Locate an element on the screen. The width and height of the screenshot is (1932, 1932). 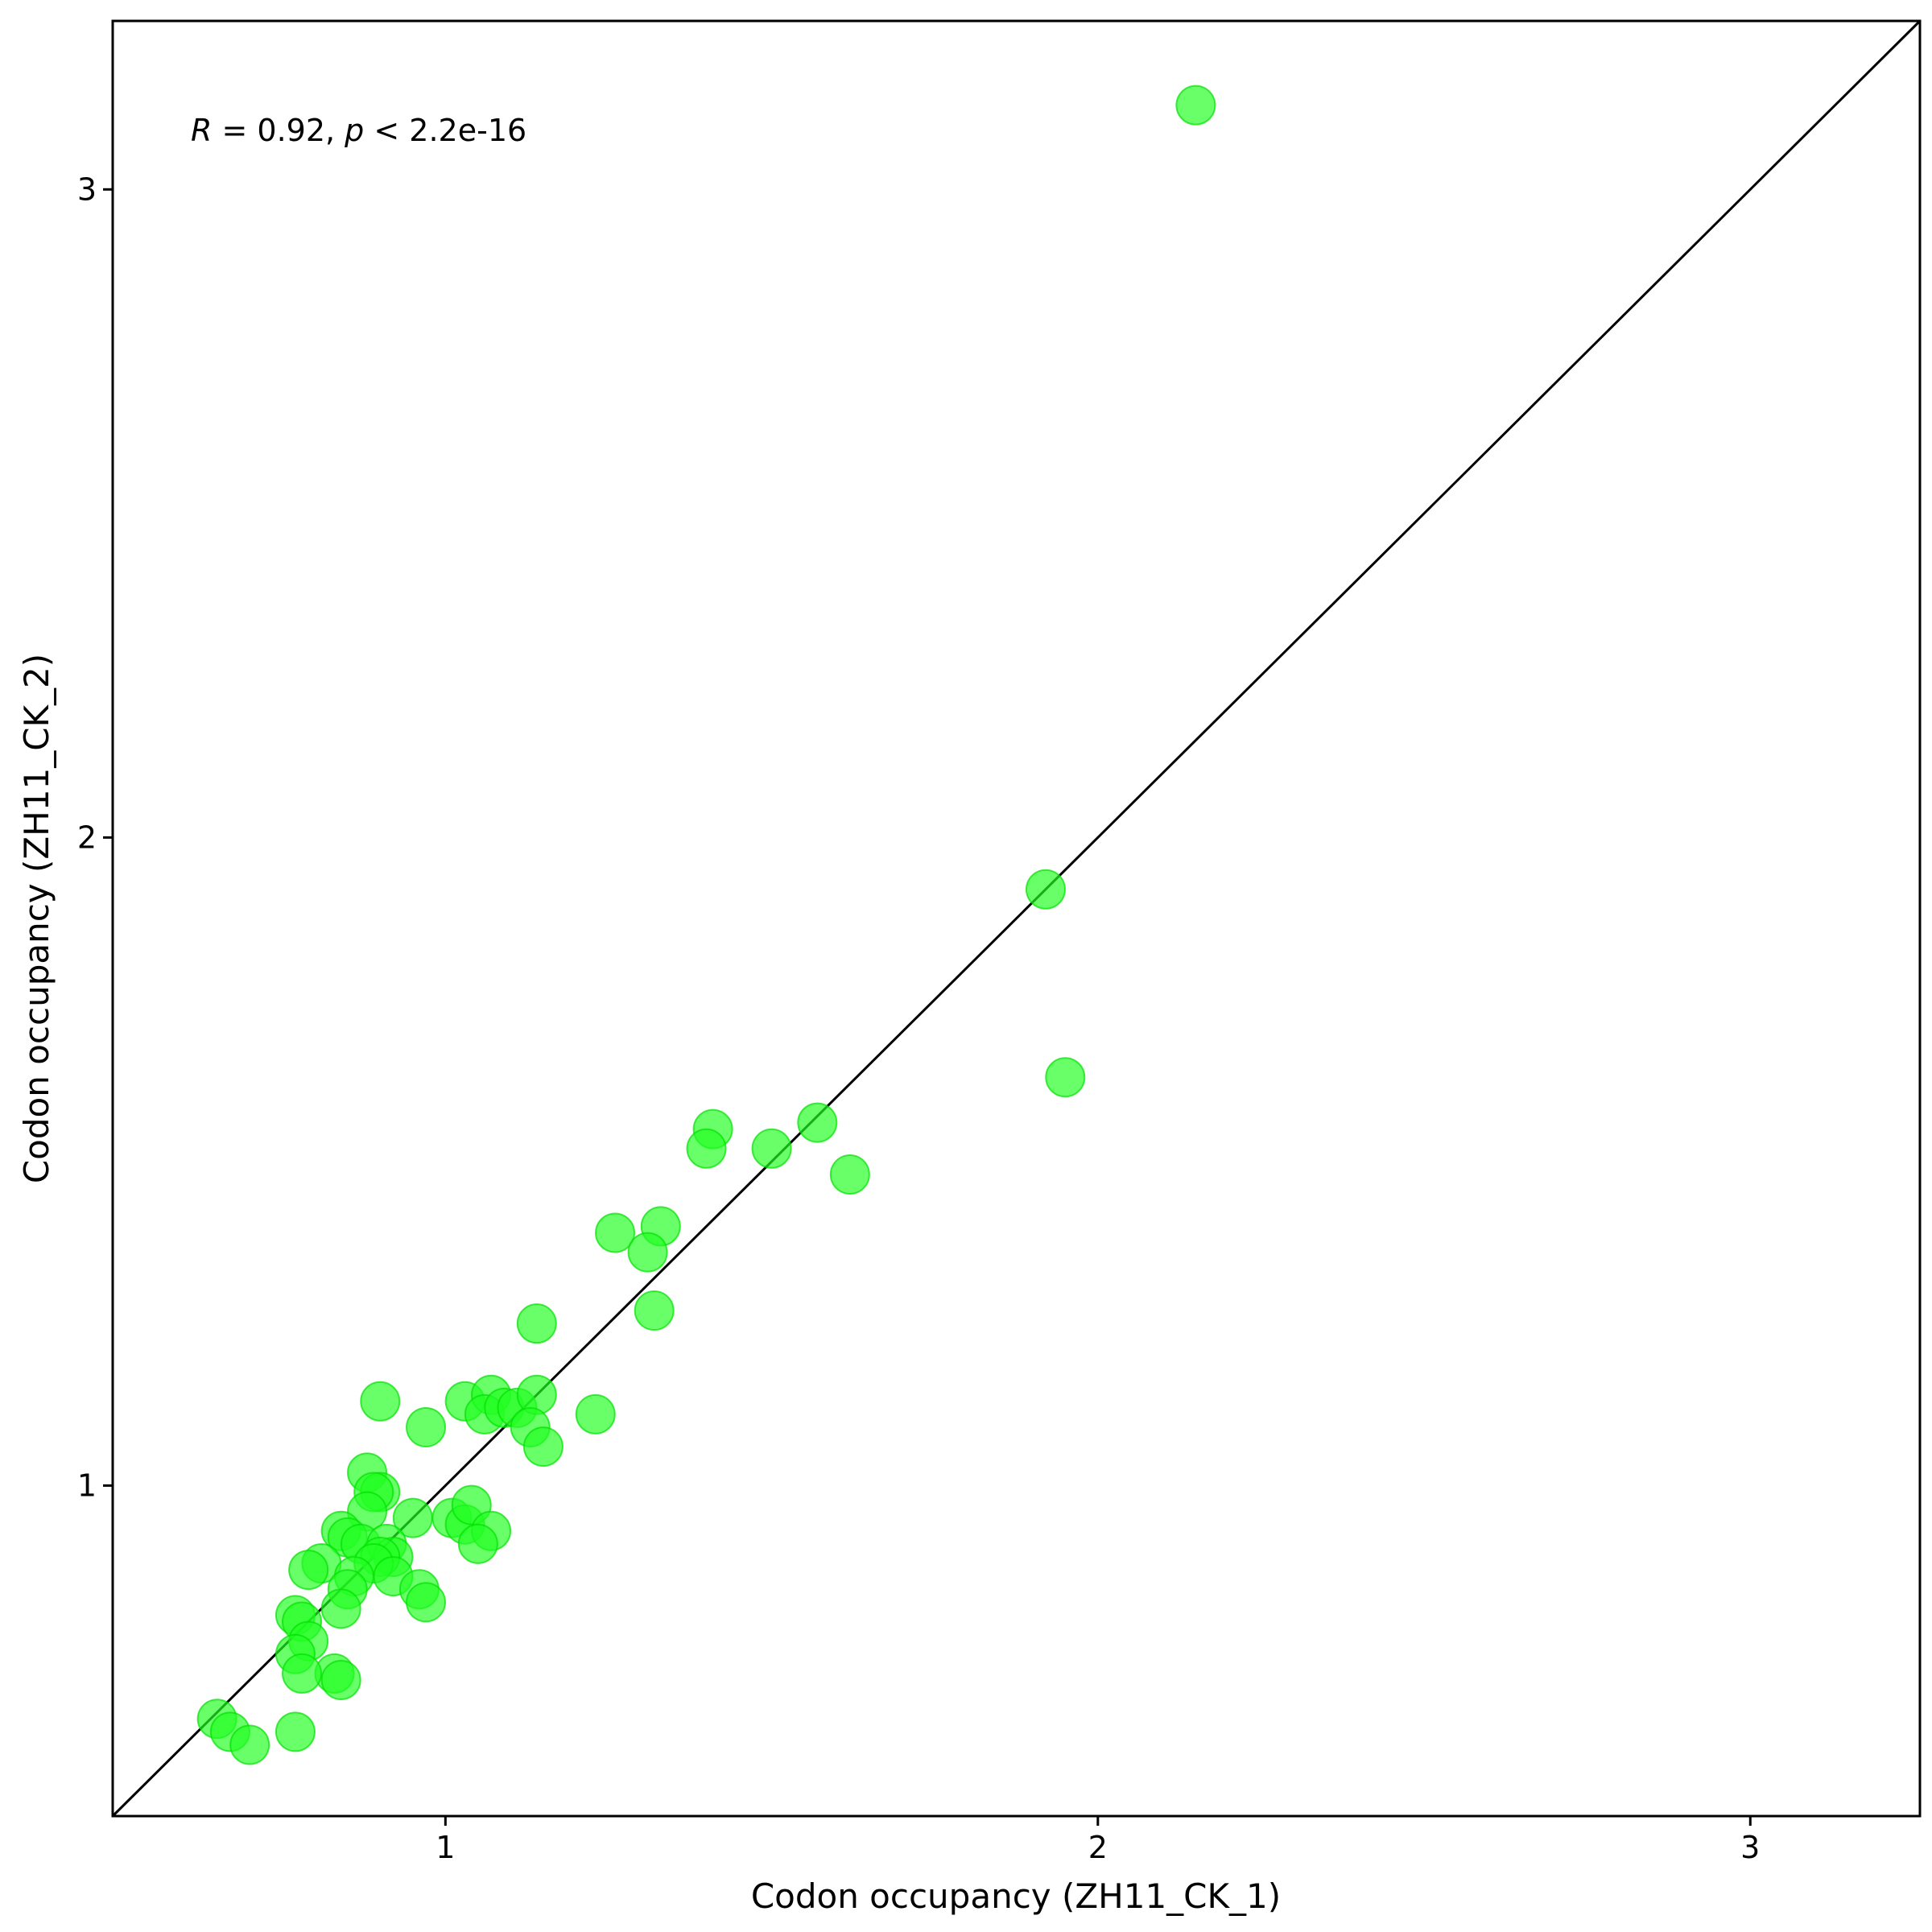
x-axis-ticks: 1 2 3 is located at coordinates (1098, 1840).